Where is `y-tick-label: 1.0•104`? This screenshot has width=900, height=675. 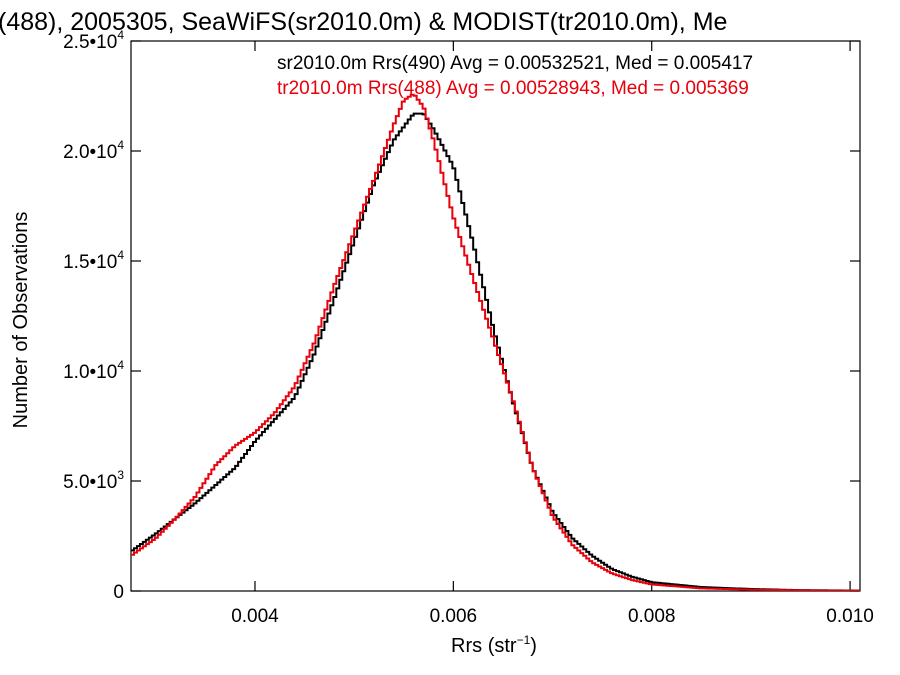
y-tick-label: 1.0•104 is located at coordinates (93, 370).